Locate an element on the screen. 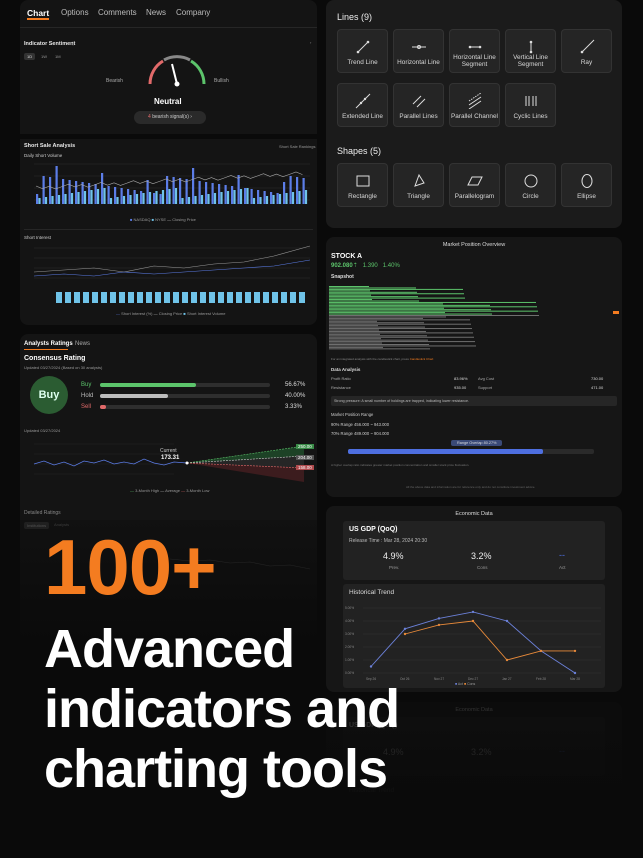  mp-row-1-l1: Resistance is located at coordinates (341, 387).